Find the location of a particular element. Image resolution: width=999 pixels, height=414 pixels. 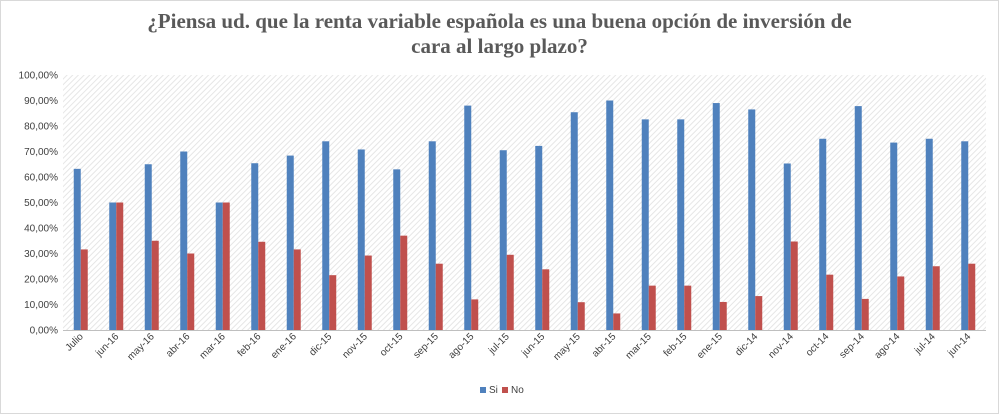

x-tick-label: jun-15 is located at coordinates (533, 345).